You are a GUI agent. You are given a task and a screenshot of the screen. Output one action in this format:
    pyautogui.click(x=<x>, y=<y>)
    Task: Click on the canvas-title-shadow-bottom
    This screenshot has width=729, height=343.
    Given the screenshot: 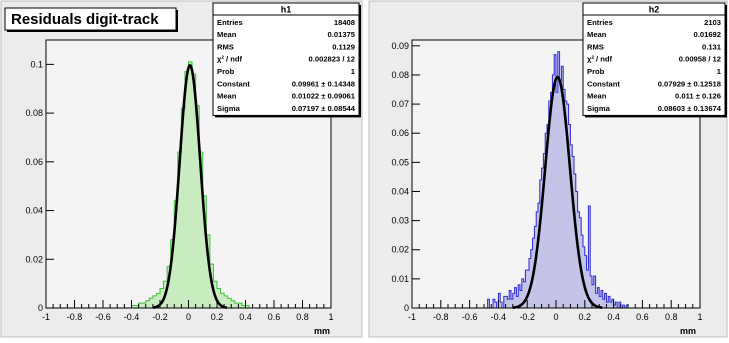 What is the action you would take?
    pyautogui.click(x=92, y=31)
    